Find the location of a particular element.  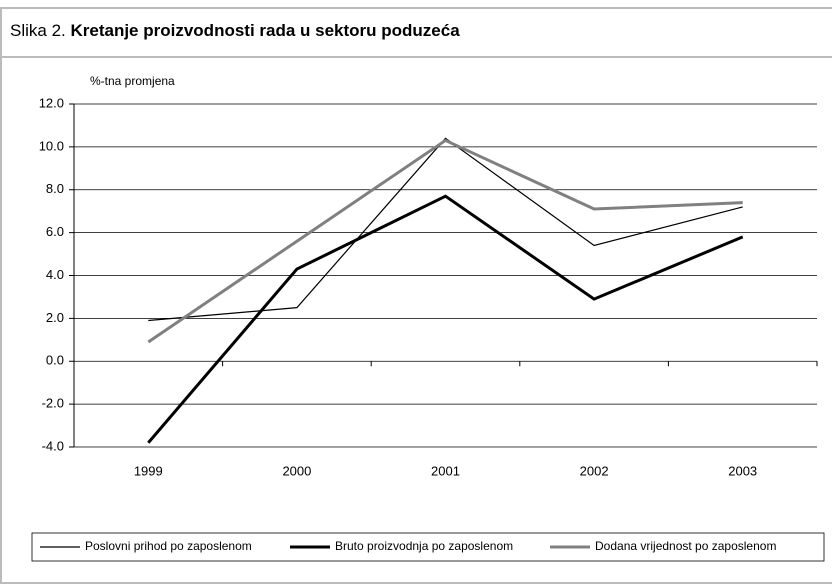

x-tick-label: 2001 is located at coordinates (445, 470).